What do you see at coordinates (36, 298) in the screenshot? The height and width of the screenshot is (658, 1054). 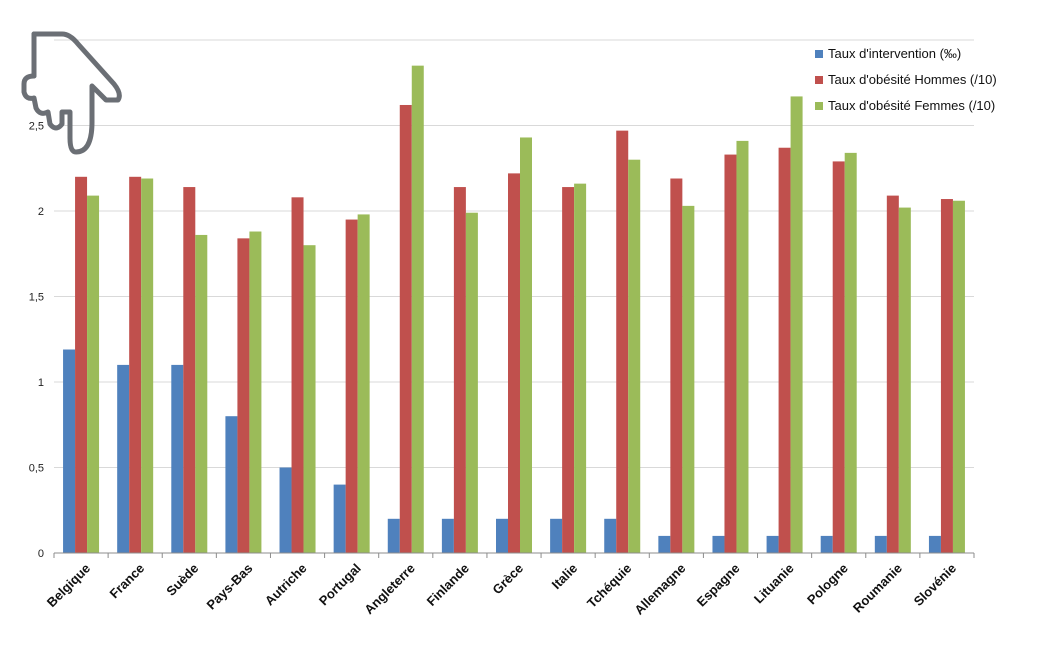 I see `y-tick-label: 1,5` at bounding box center [36, 298].